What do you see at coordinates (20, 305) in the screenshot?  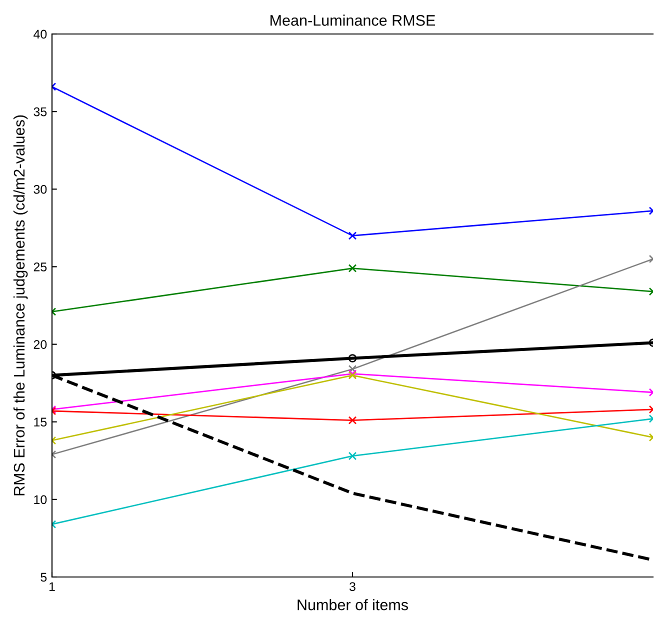 I see `y-axis-title: RMS Error of the Luminance judgements (cd/m2-values)` at bounding box center [20, 305].